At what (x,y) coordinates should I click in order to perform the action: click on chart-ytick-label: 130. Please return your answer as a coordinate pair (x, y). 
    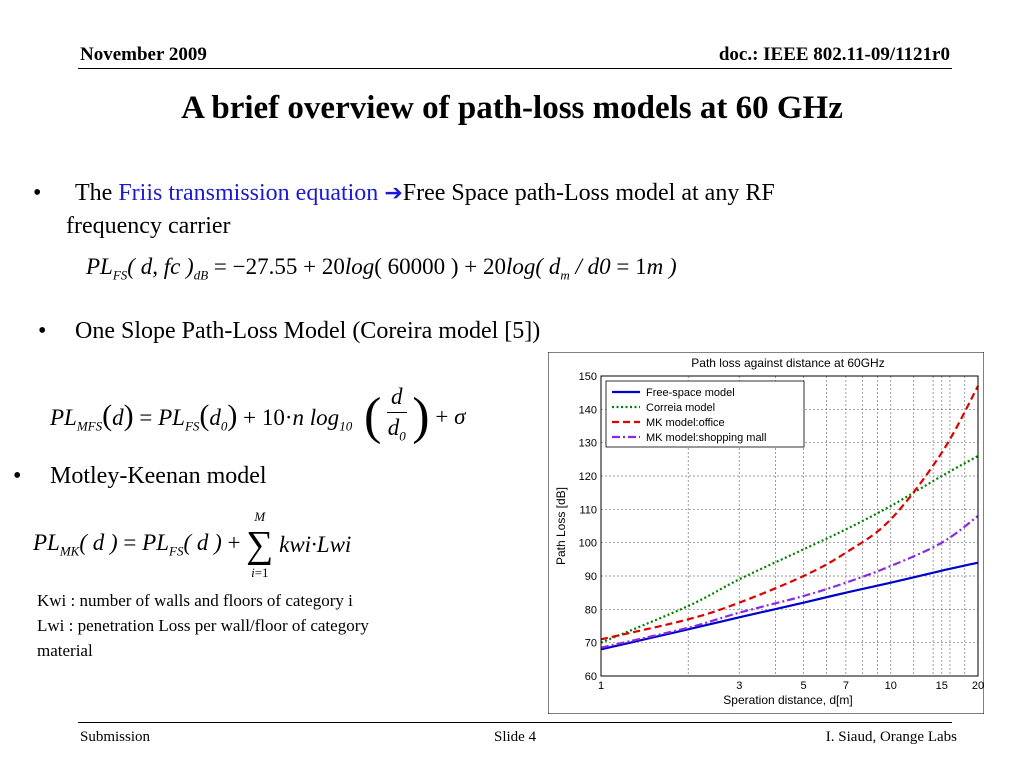
    Looking at the image, I should click on (588, 444).